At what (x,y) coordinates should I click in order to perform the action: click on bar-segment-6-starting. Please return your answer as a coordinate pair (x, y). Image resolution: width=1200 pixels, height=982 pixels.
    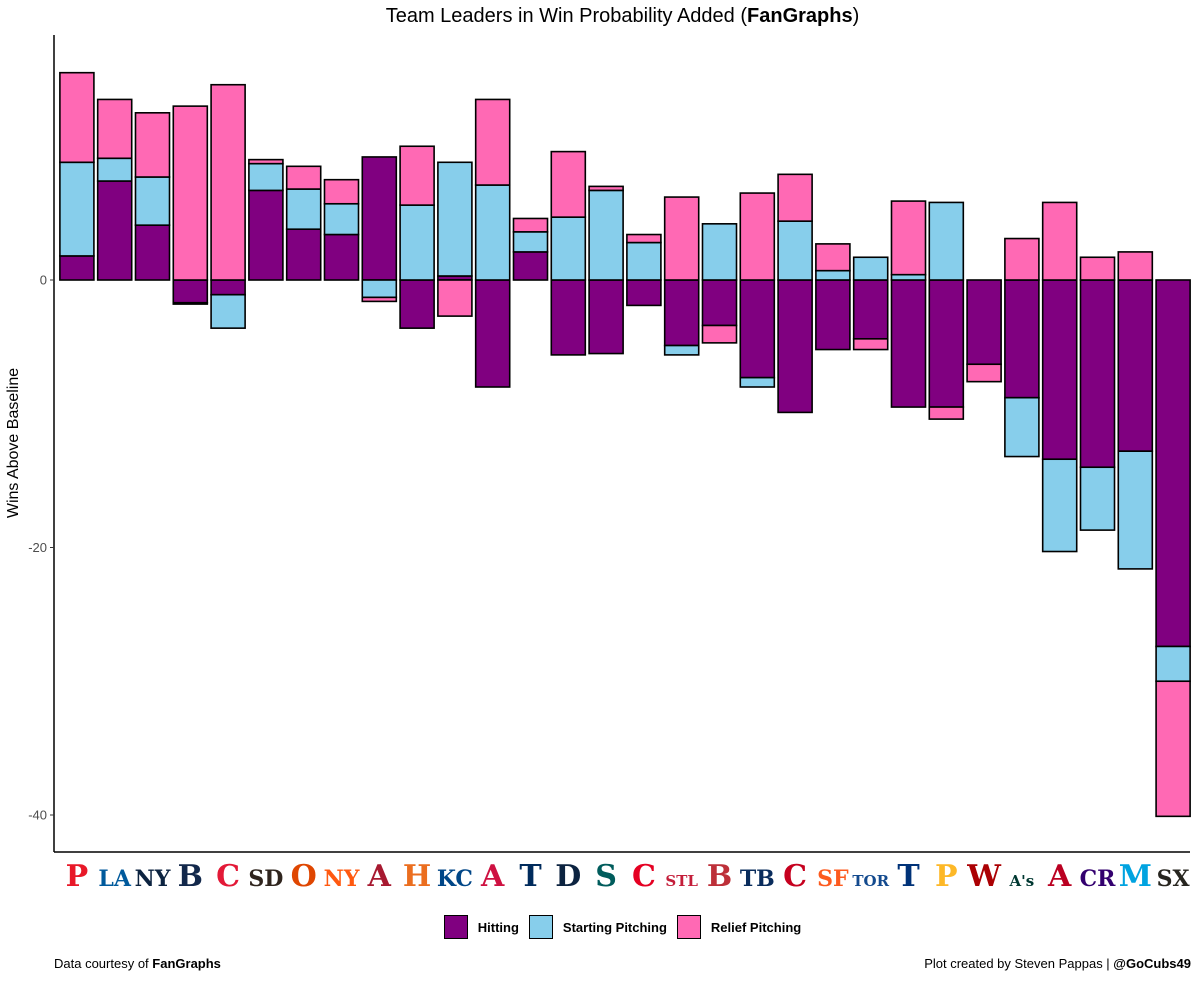
    Looking at the image, I should click on (266, 177).